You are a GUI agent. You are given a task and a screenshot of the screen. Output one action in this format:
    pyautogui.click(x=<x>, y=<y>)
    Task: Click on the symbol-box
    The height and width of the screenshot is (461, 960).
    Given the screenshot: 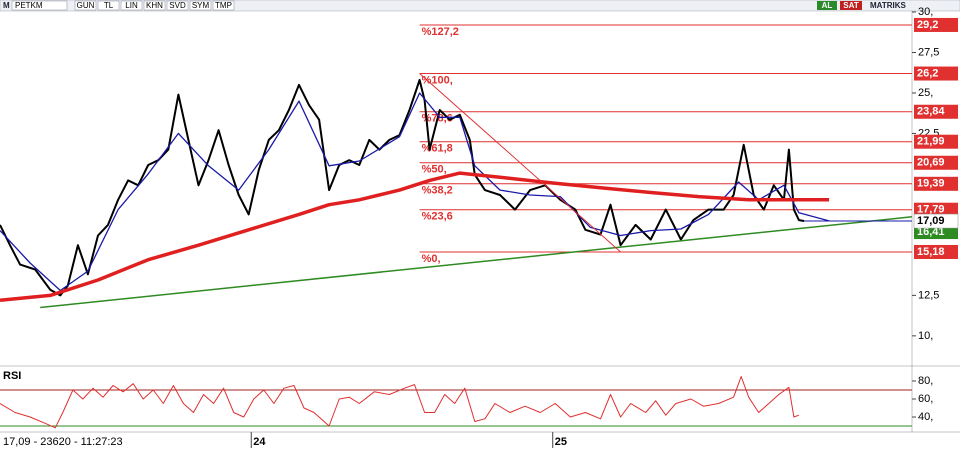 What is the action you would take?
    pyautogui.click(x=39, y=5)
    